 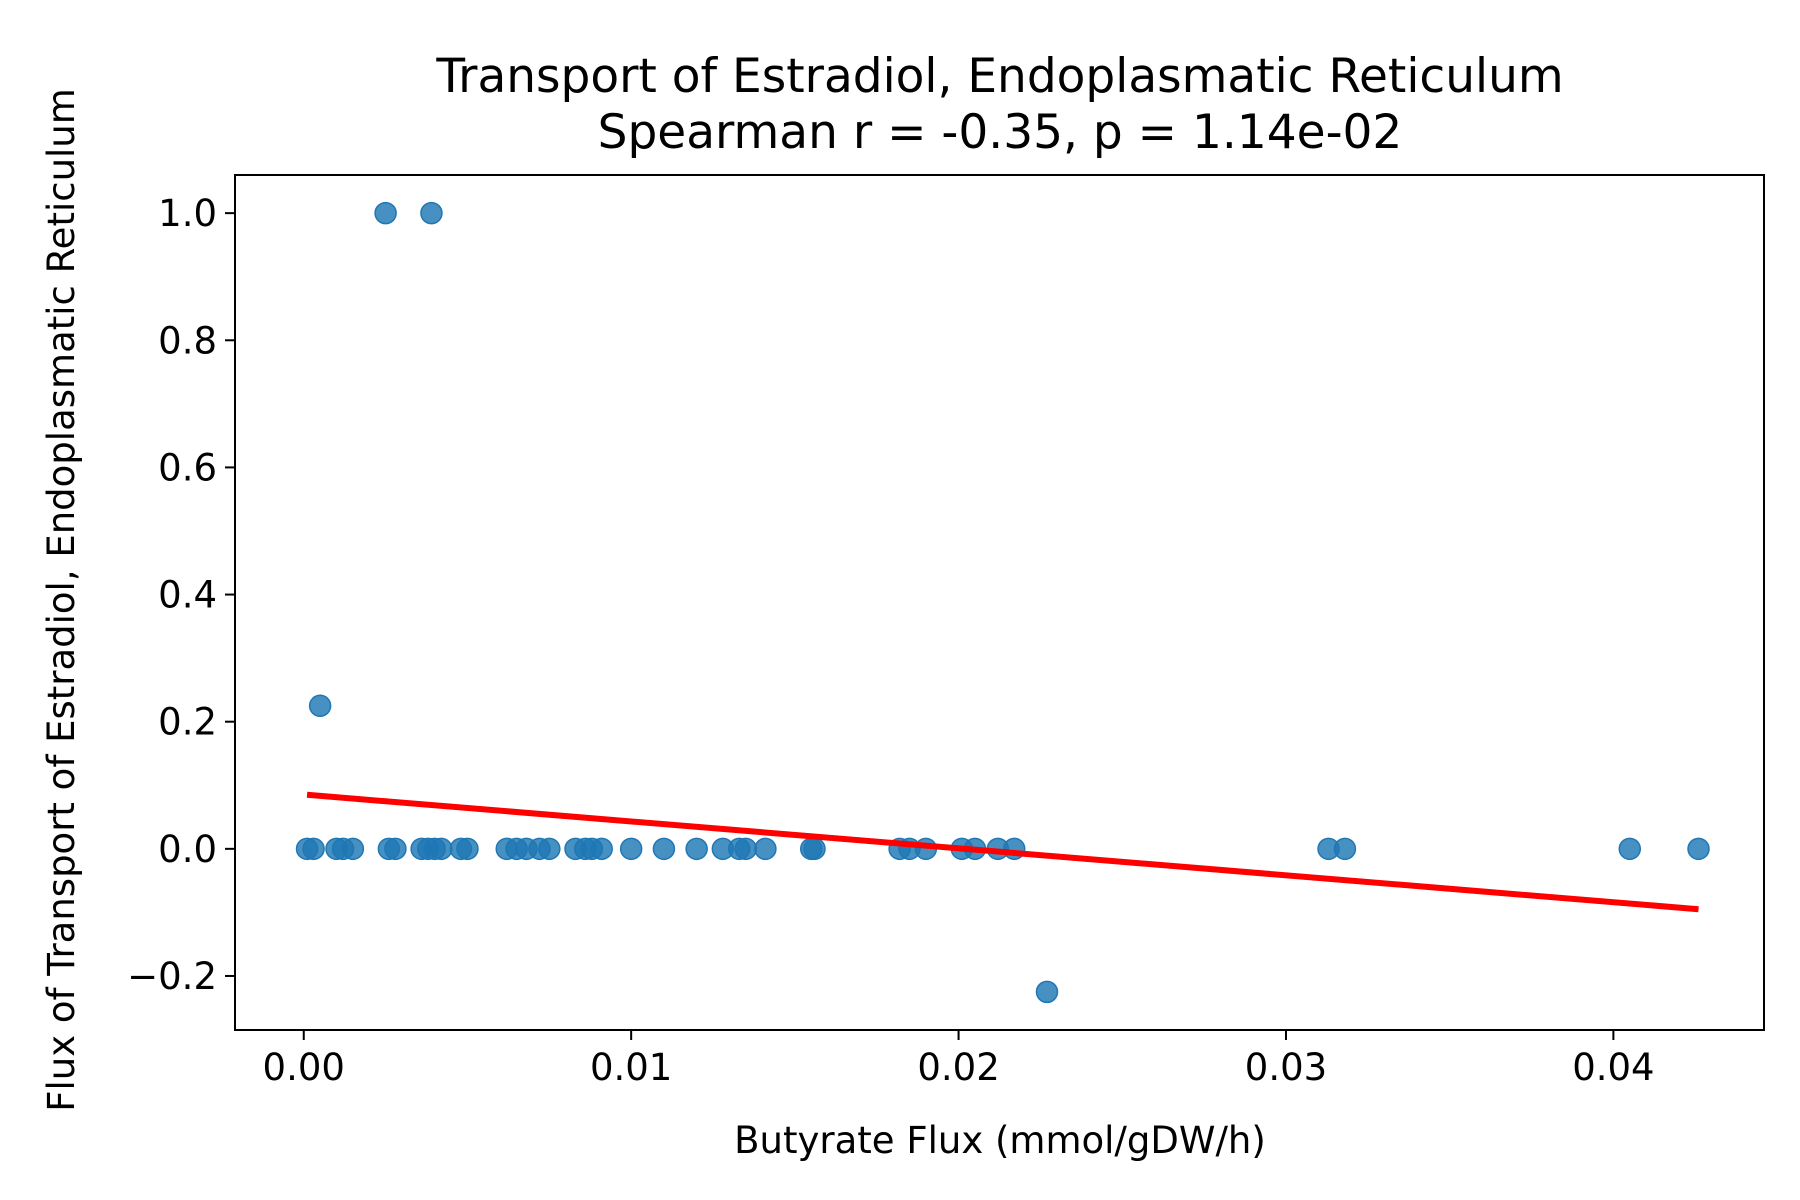 I want to click on x-tick-label: 0.00, so click(x=304, y=1067).